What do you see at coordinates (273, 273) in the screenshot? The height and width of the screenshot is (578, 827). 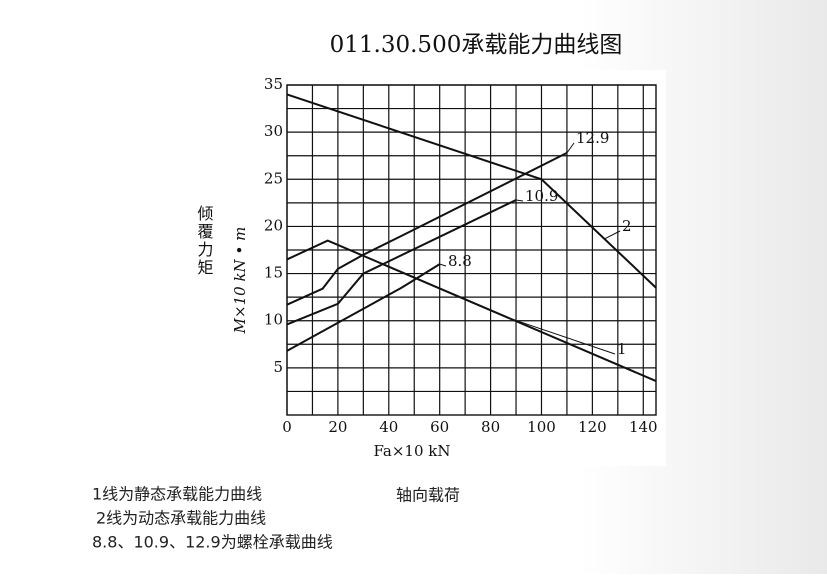 I see `y-tick-label: 15` at bounding box center [273, 273].